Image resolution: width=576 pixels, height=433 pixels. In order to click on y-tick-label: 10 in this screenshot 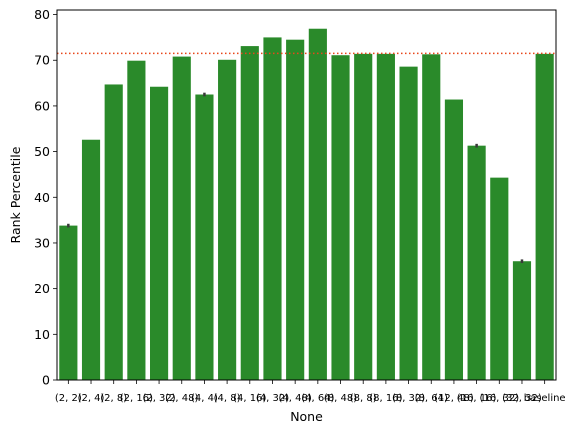, I will do `click(42, 334)`.